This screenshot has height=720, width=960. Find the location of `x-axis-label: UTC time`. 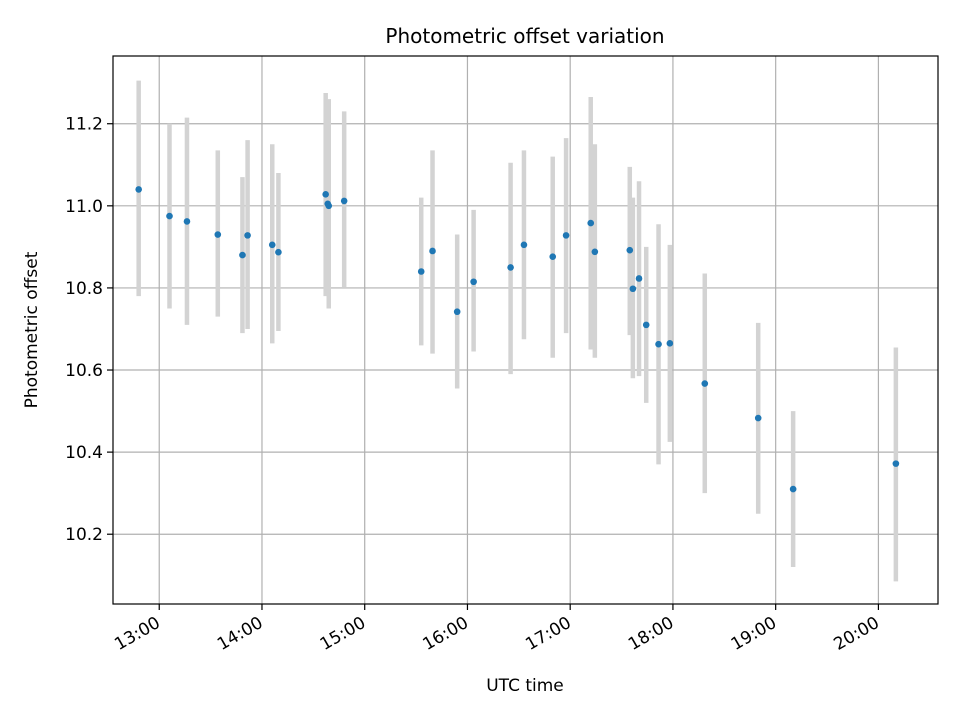

x-axis-label: UTC time is located at coordinates (525, 686).